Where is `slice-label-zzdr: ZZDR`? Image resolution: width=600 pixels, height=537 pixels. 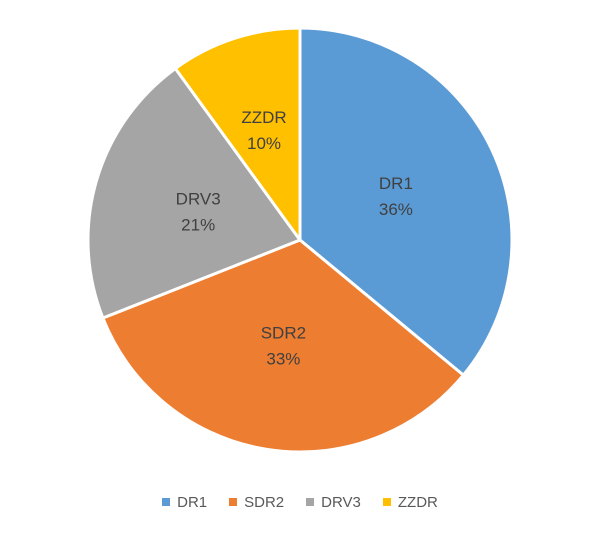
slice-label-zzdr: ZZDR is located at coordinates (263, 117).